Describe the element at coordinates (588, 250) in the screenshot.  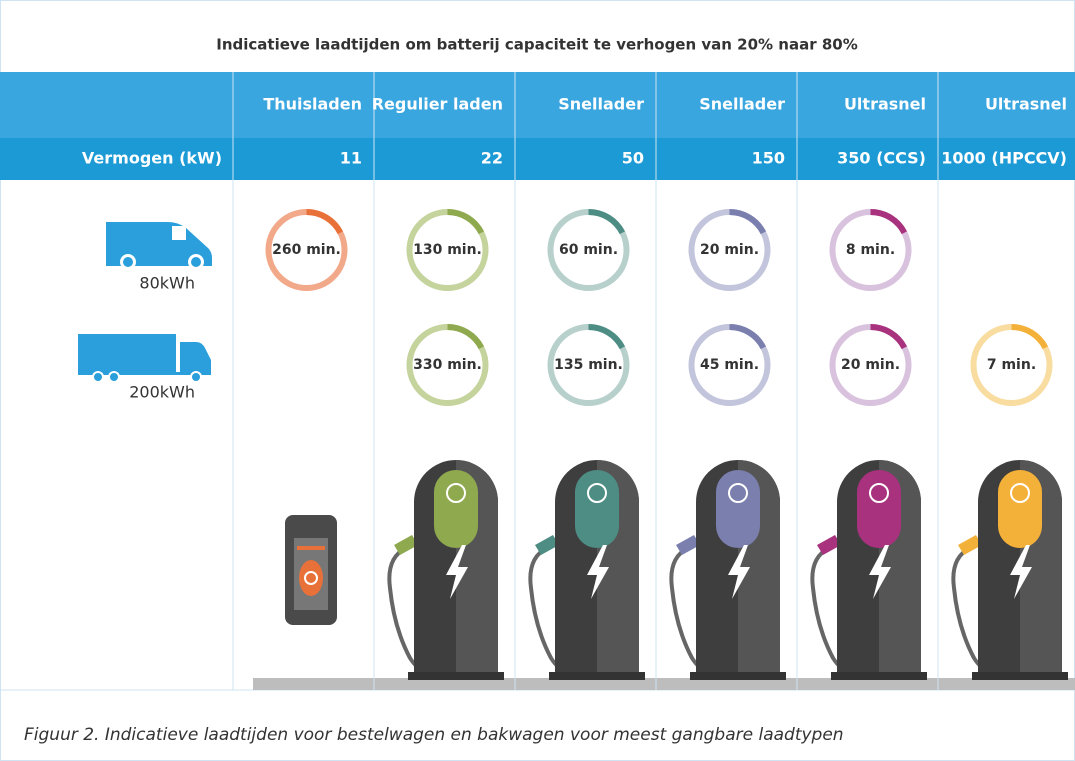
I see `time-label: 60 min.` at that location.